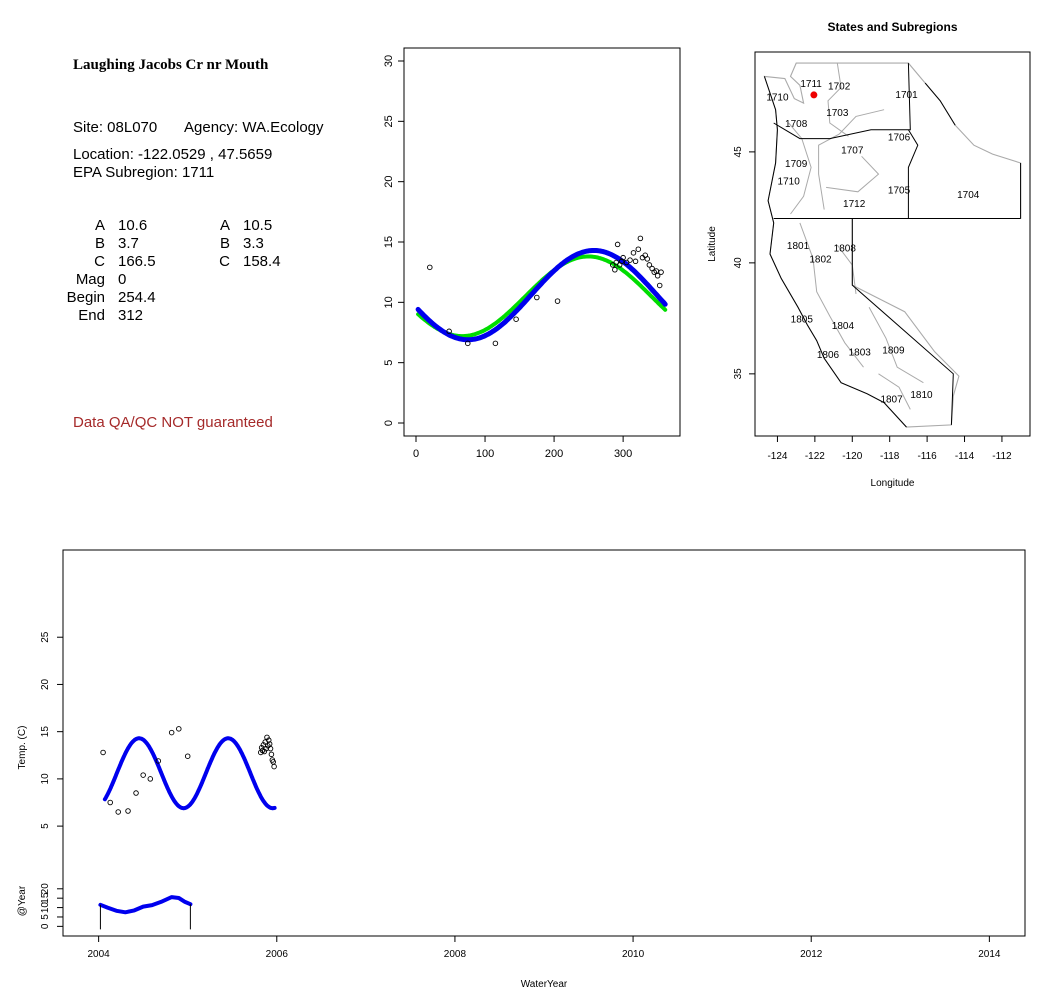 This screenshot has width=1038, height=1001. I want to click on y-tick-label: 45, so click(738, 152).